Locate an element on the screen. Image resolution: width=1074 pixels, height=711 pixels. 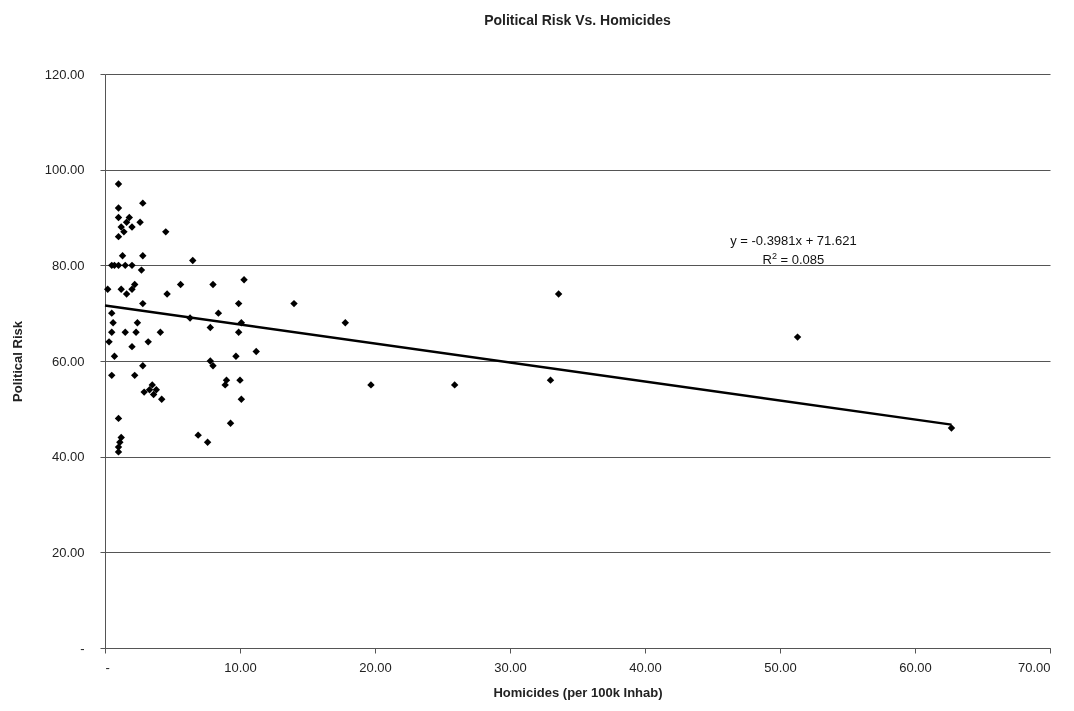
y-tick-label: 60.00 is located at coordinates (68, 361).